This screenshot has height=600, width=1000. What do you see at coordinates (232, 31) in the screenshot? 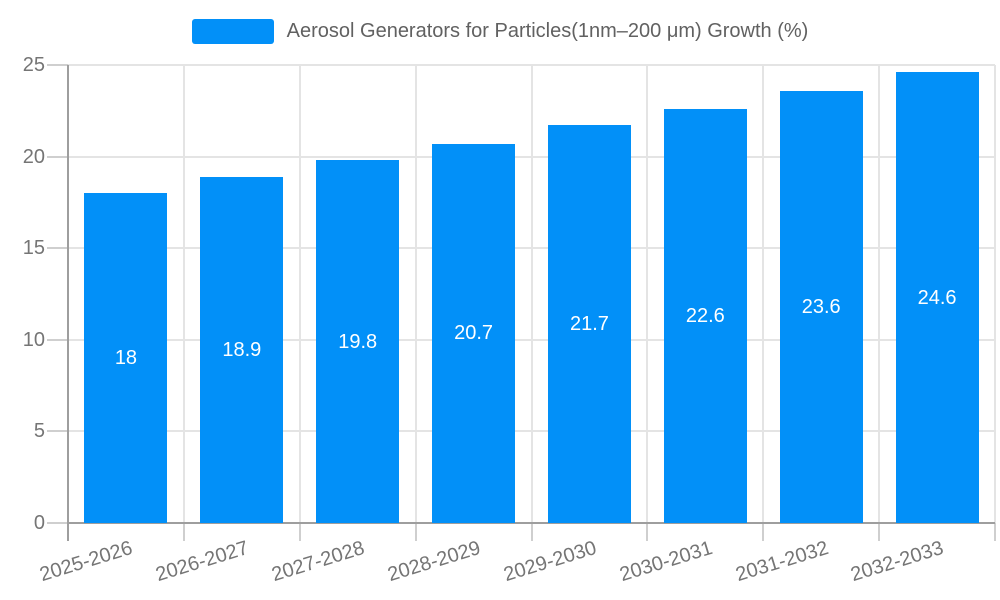
I see `legend-swatch` at bounding box center [232, 31].